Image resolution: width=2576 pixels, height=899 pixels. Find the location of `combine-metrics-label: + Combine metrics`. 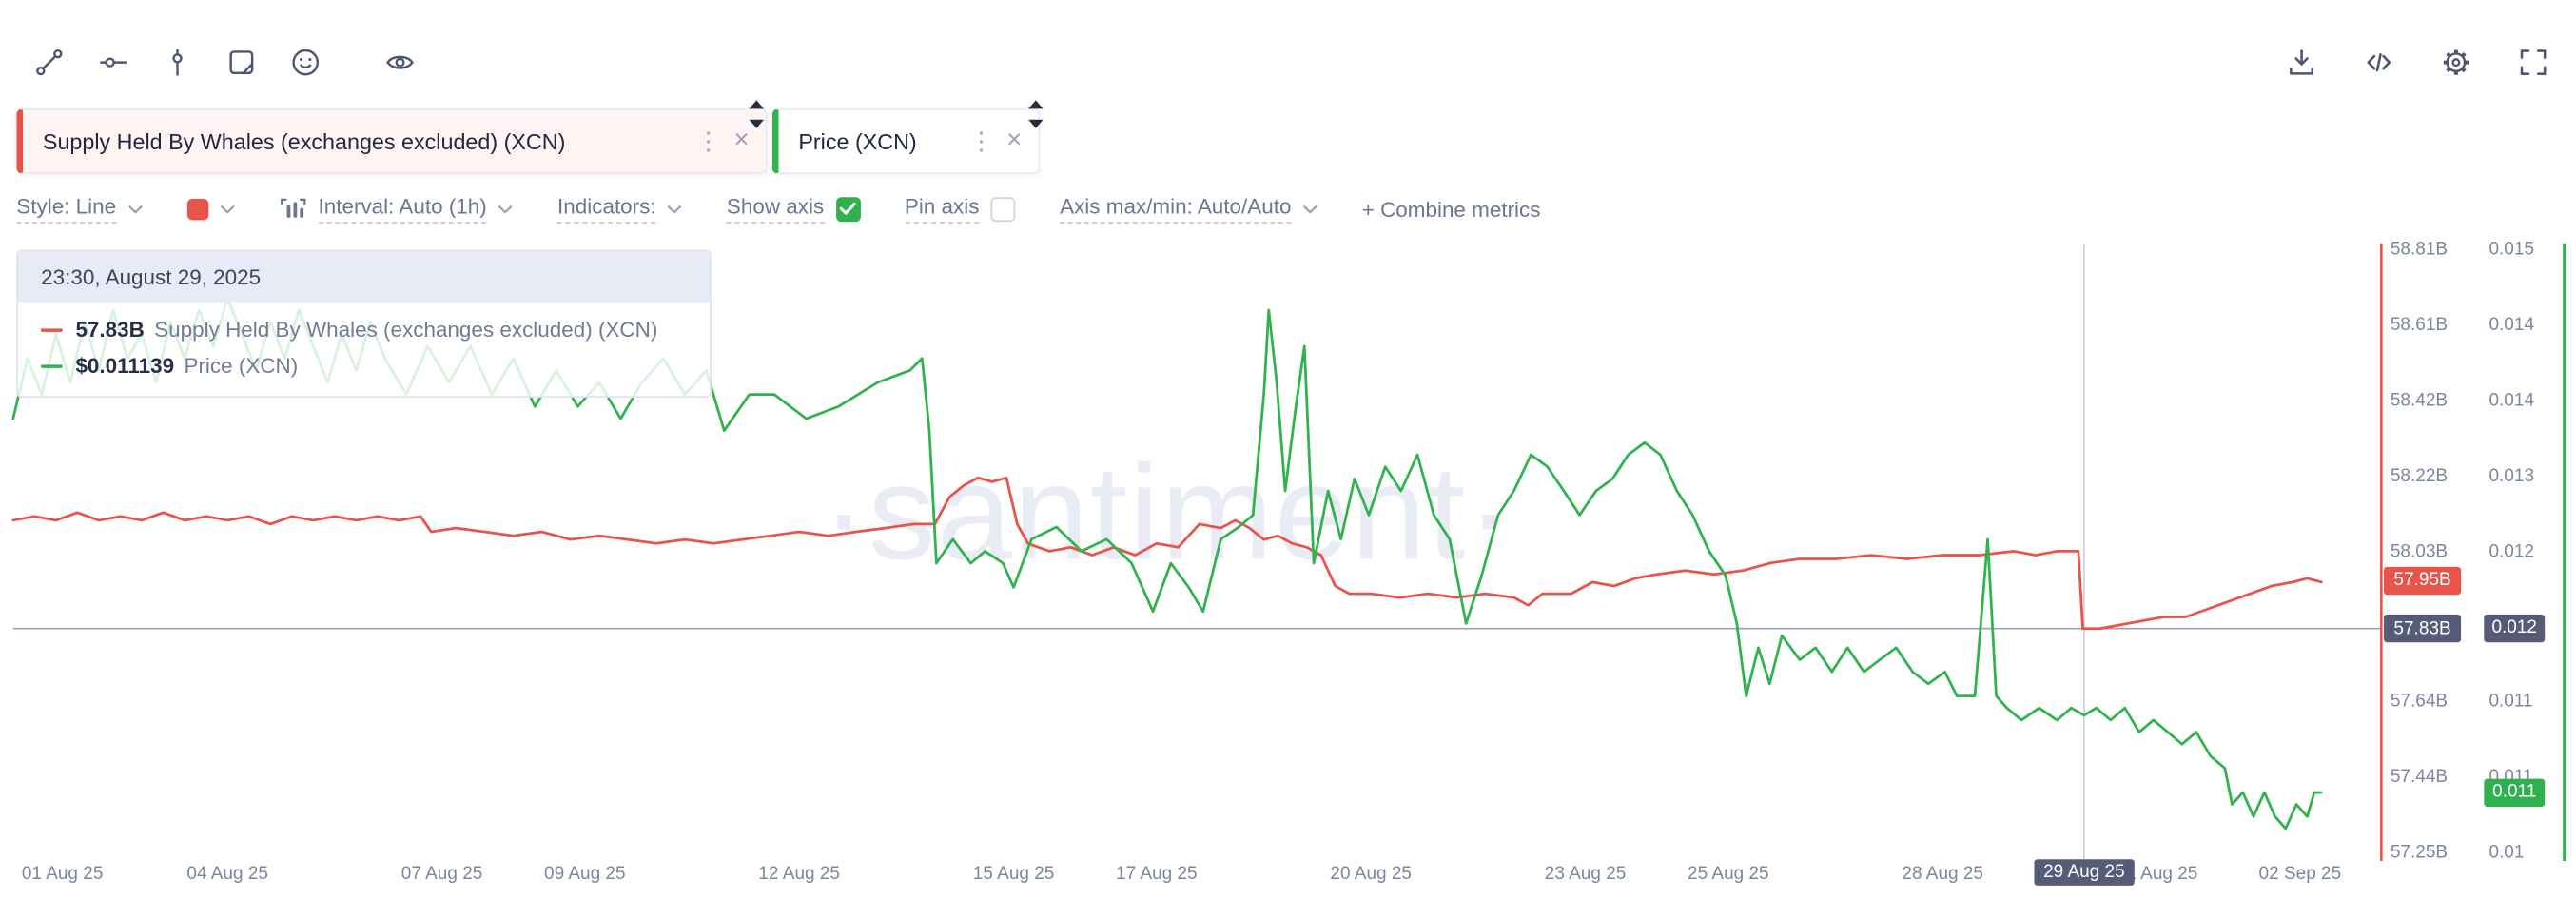

combine-metrics-label: + Combine metrics is located at coordinates (1451, 209).